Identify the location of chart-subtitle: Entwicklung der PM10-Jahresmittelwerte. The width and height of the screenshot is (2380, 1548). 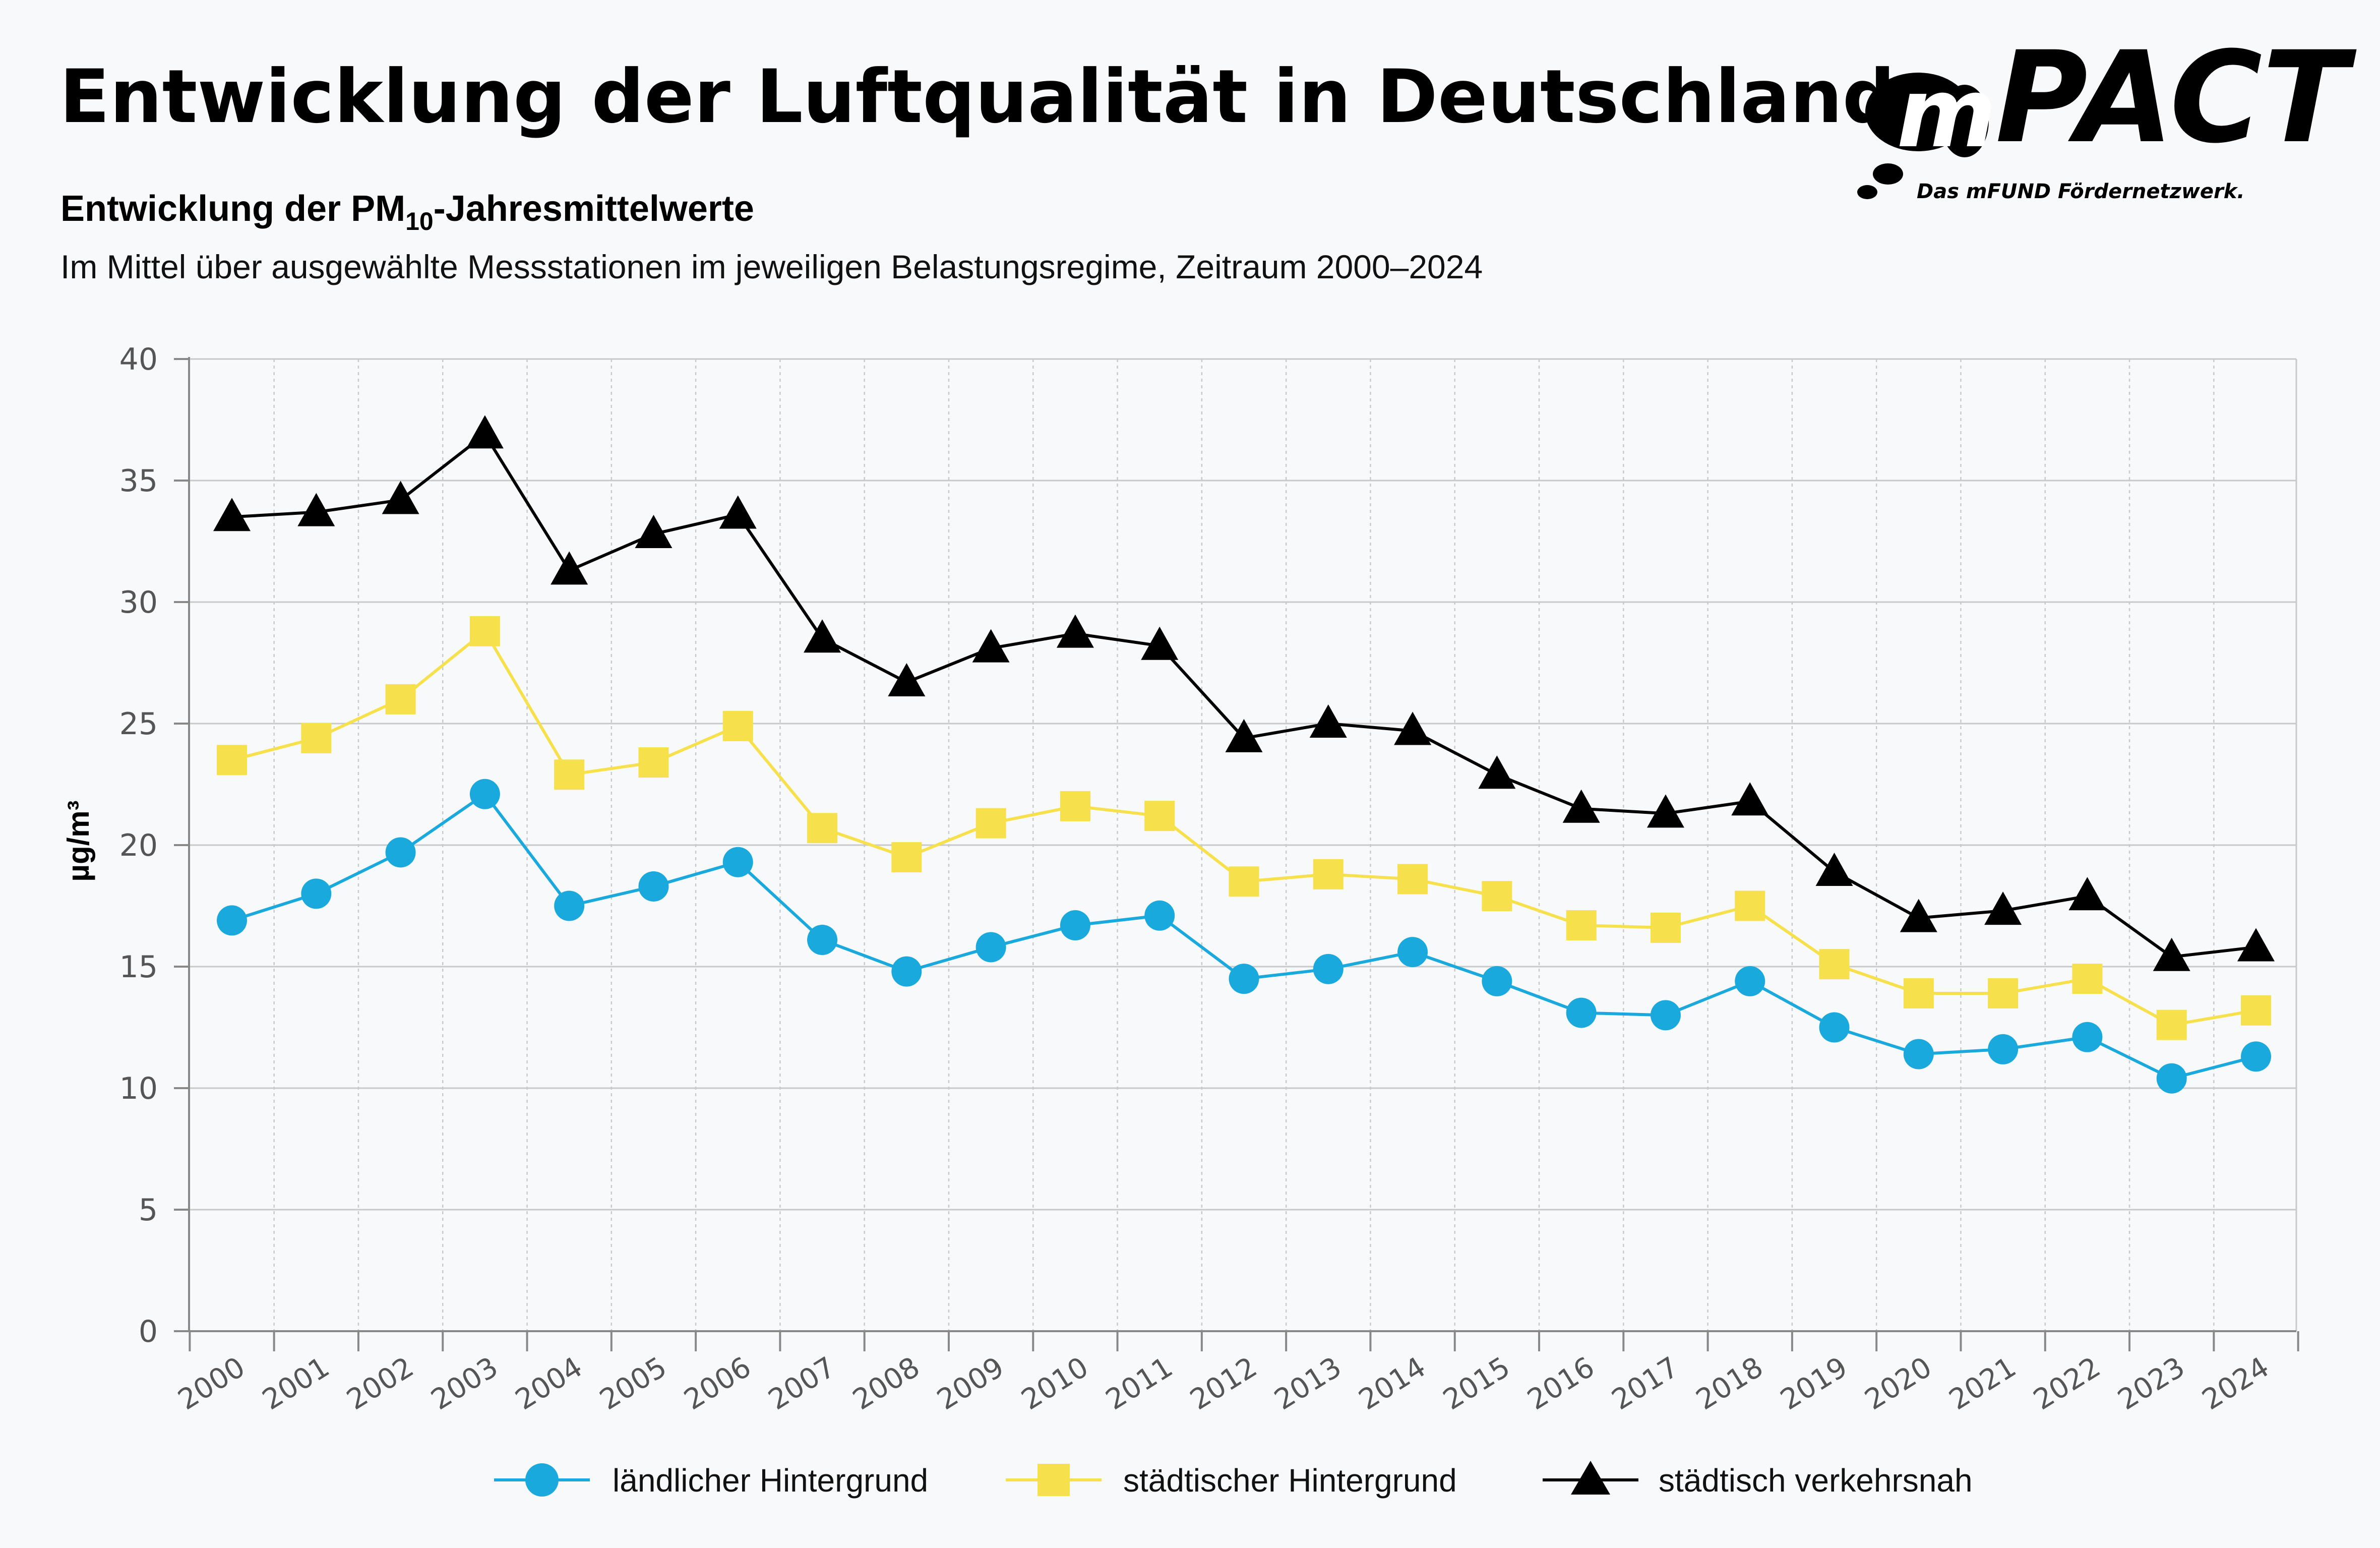
(407, 212).